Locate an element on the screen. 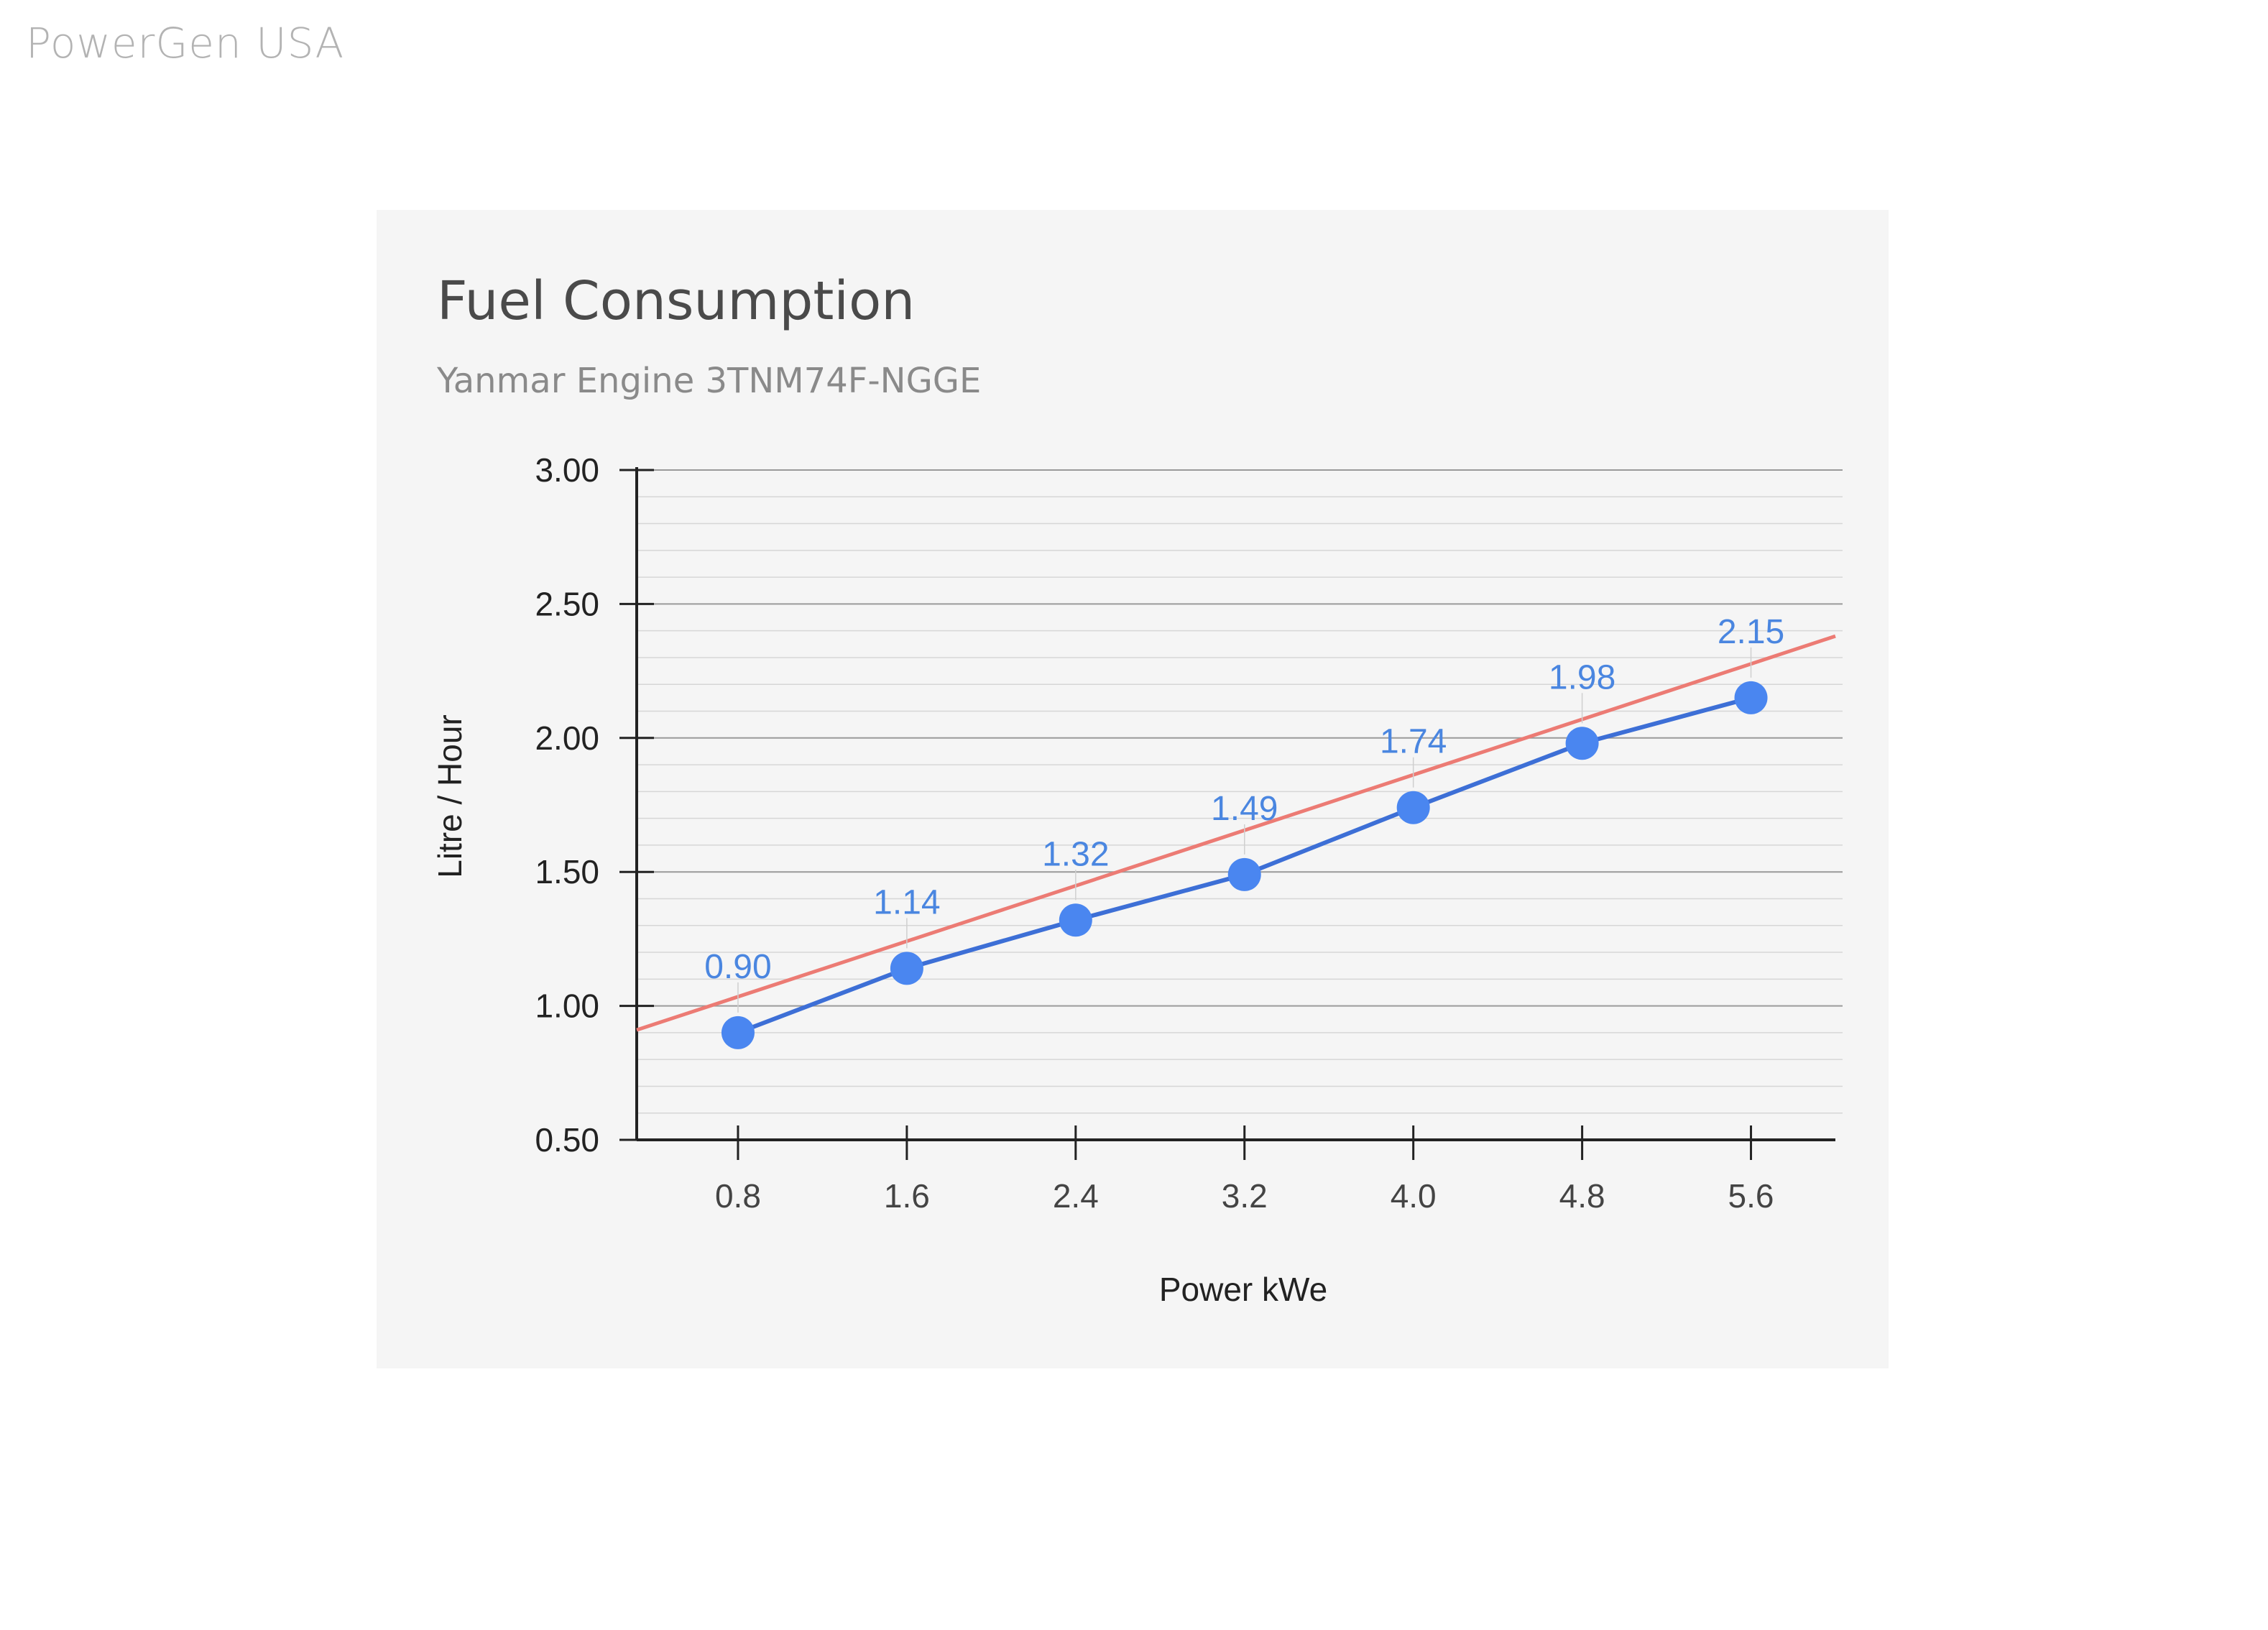 This screenshot has width=2268, height=1630. data-label: 1.14 is located at coordinates (907, 902).